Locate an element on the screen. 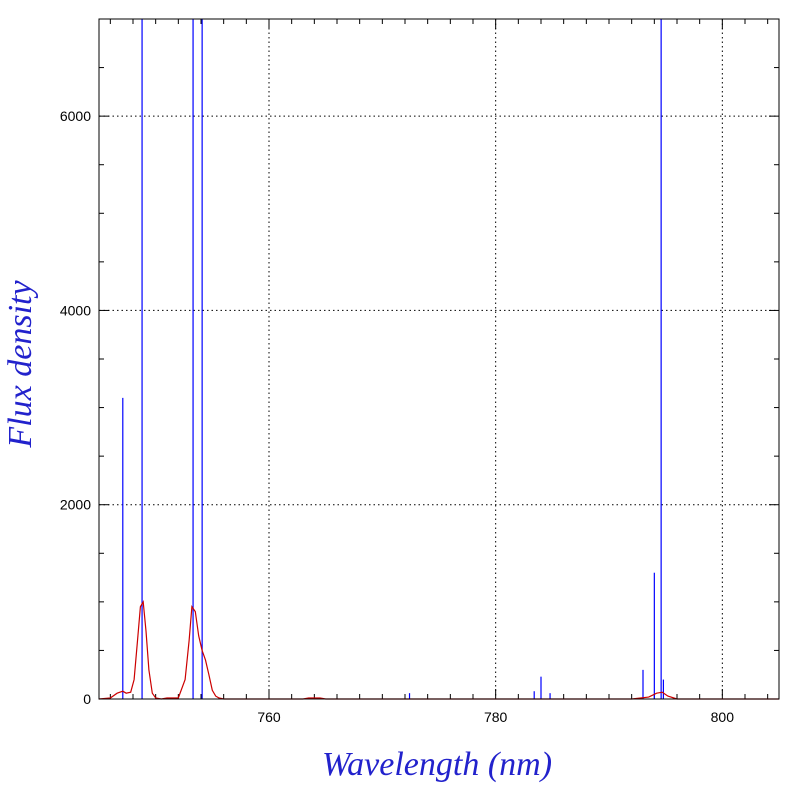 This screenshot has width=797, height=797. y-tick-label: 6000 is located at coordinates (75, 116).